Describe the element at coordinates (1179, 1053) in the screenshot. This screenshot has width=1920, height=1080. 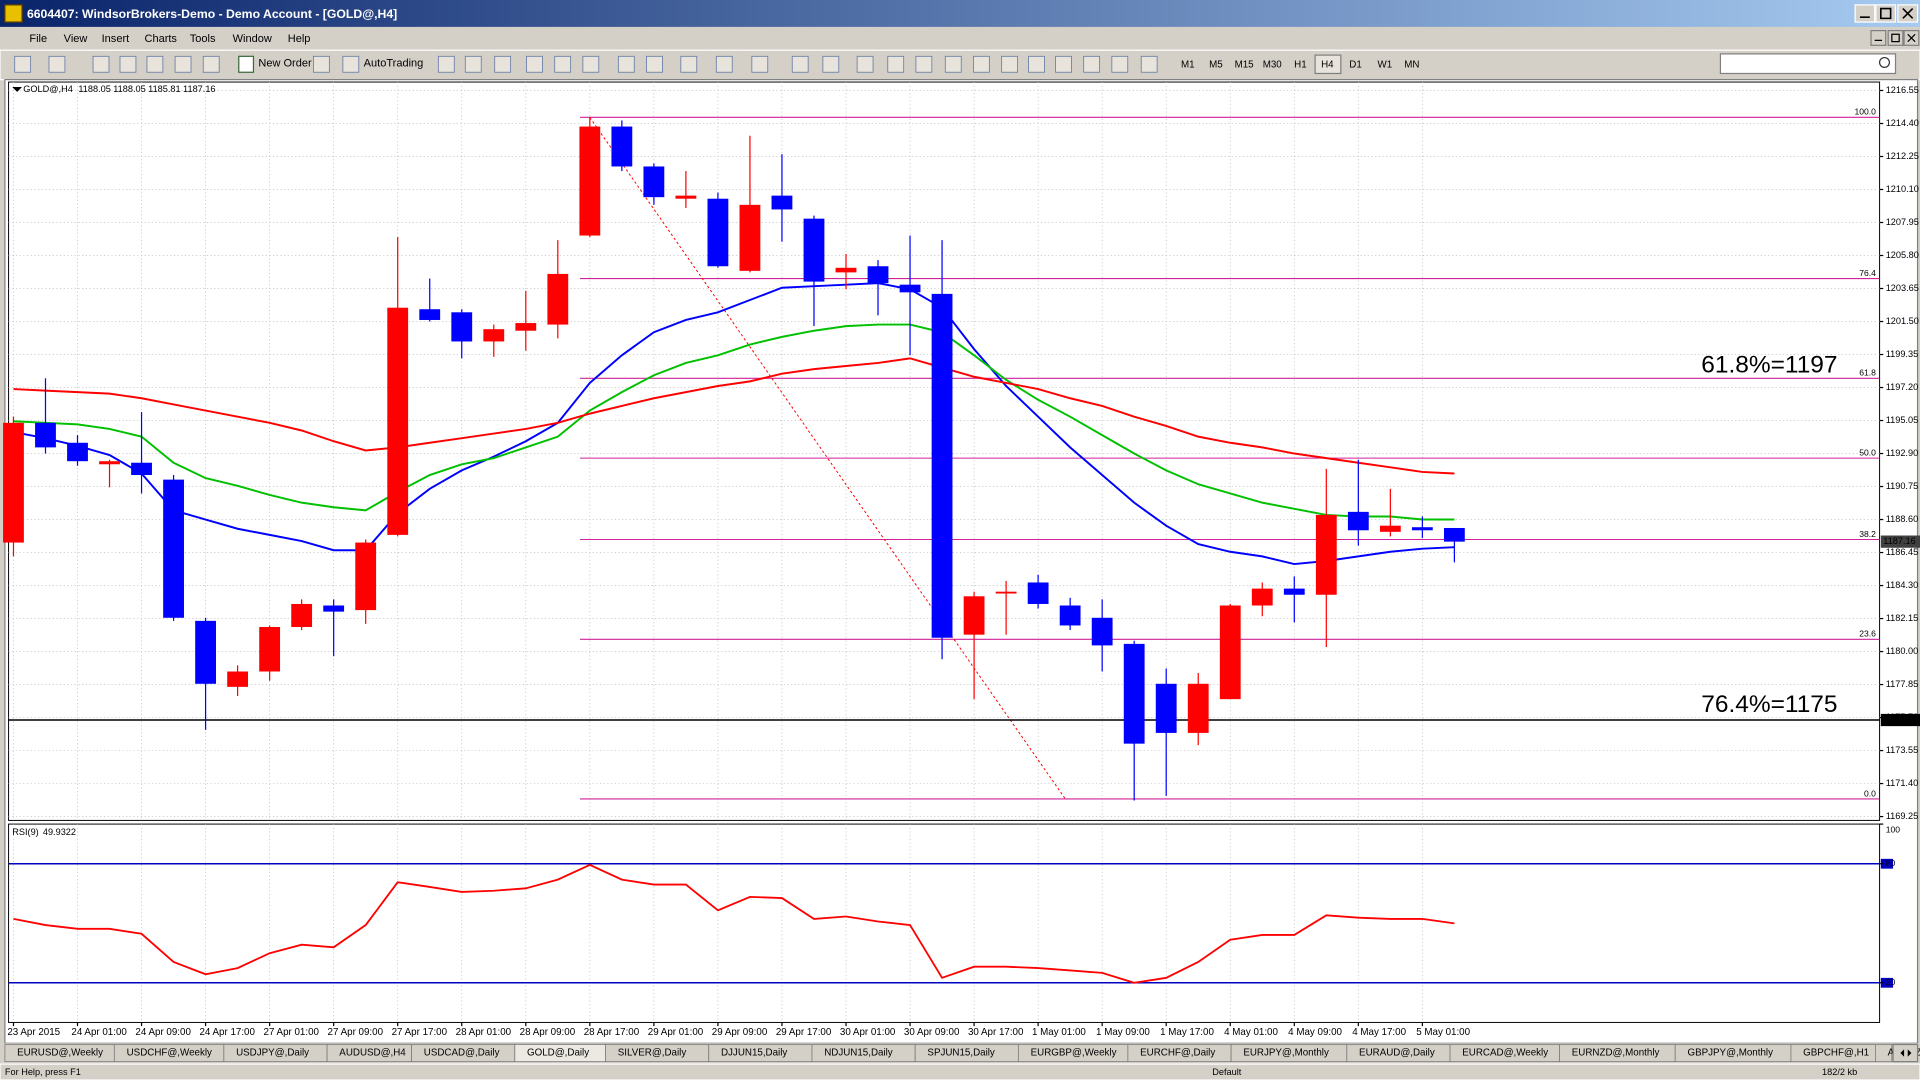
I see `tab: EURCHF@,Daily` at that location.